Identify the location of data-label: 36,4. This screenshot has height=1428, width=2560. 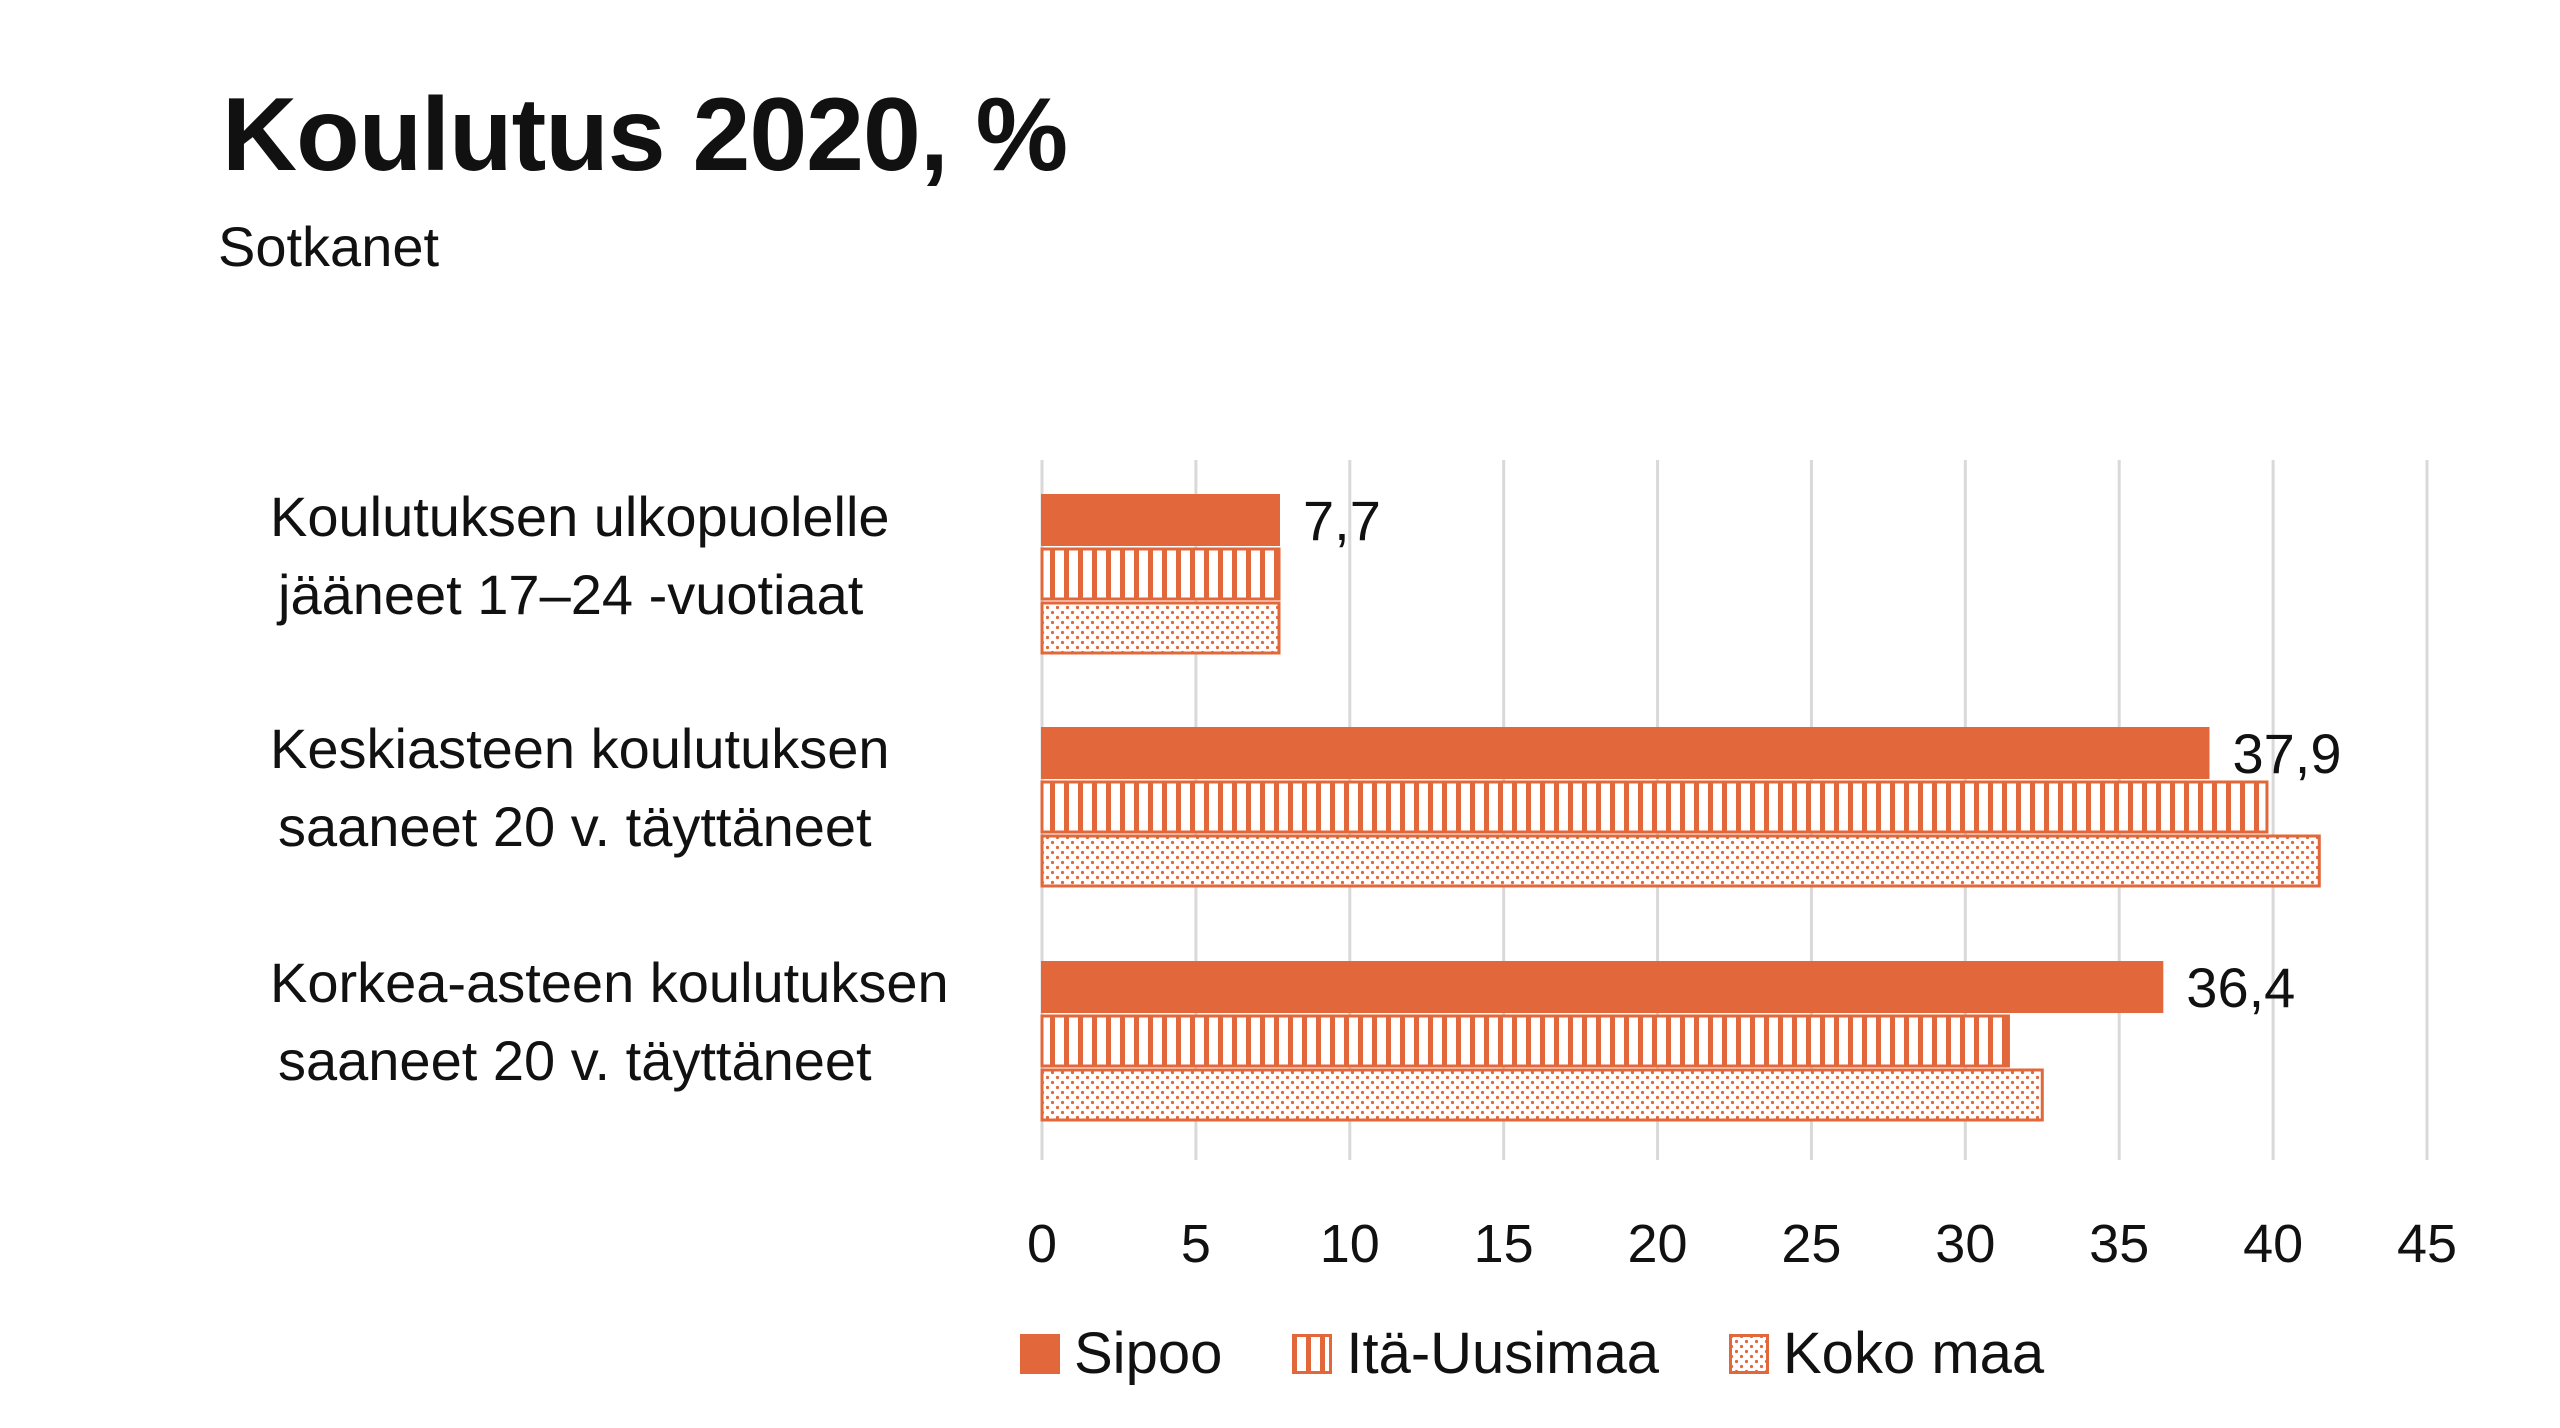
(2240, 987).